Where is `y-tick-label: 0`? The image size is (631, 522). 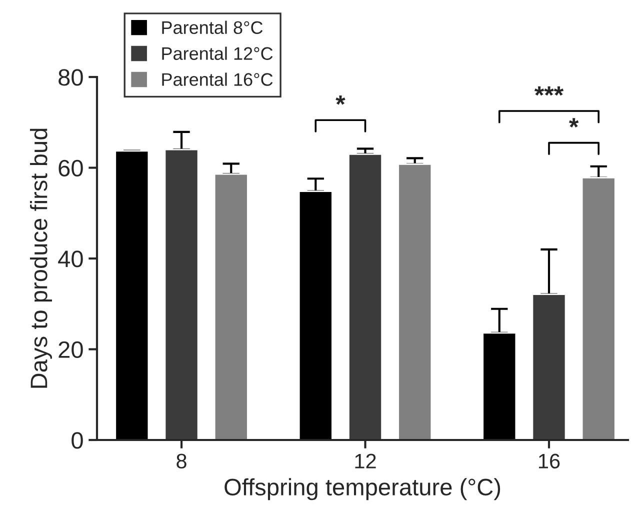
y-tick-label: 0 is located at coordinates (77, 440).